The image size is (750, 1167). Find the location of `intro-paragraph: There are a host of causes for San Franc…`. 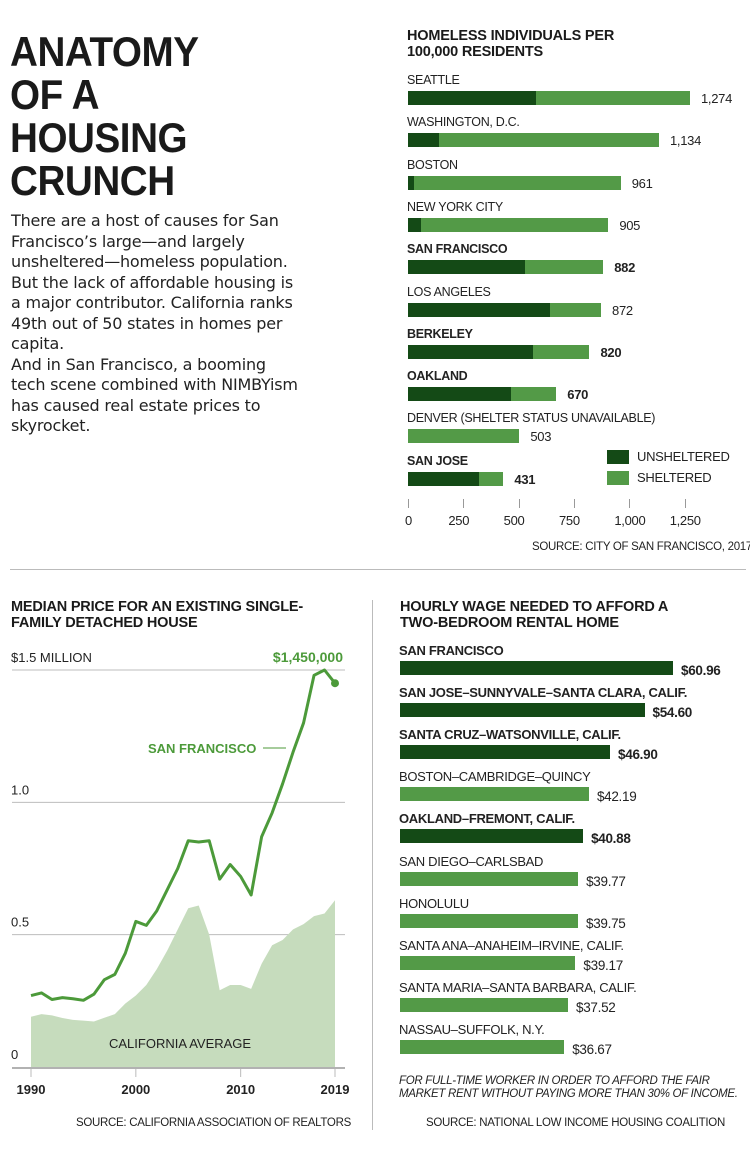

intro-paragraph: There are a host of causes for San Franc… is located at coordinates (156, 324).